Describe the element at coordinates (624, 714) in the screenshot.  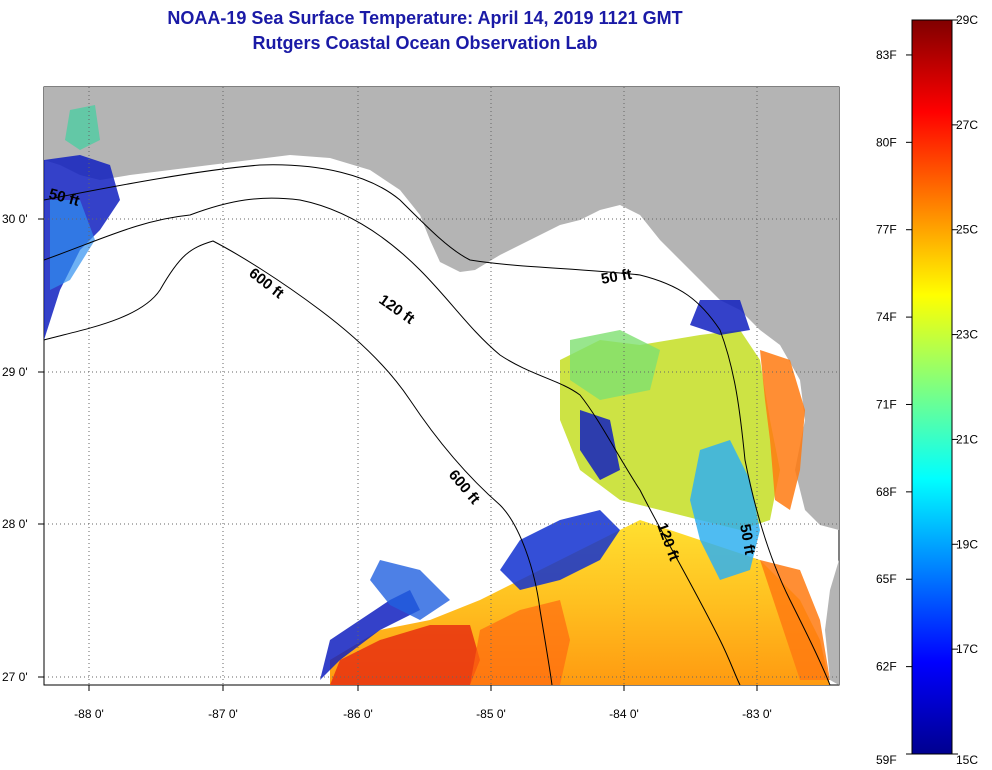
I see `lon-label: -84 0'` at that location.